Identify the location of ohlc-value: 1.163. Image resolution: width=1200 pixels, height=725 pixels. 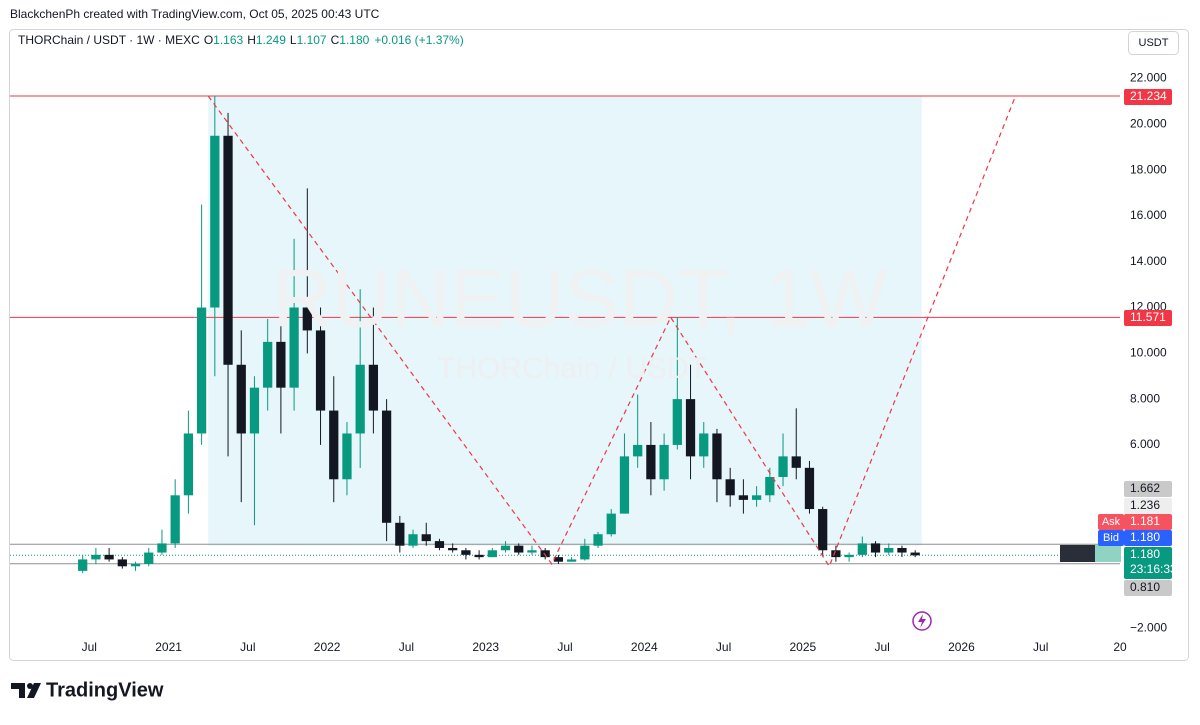
(228, 40).